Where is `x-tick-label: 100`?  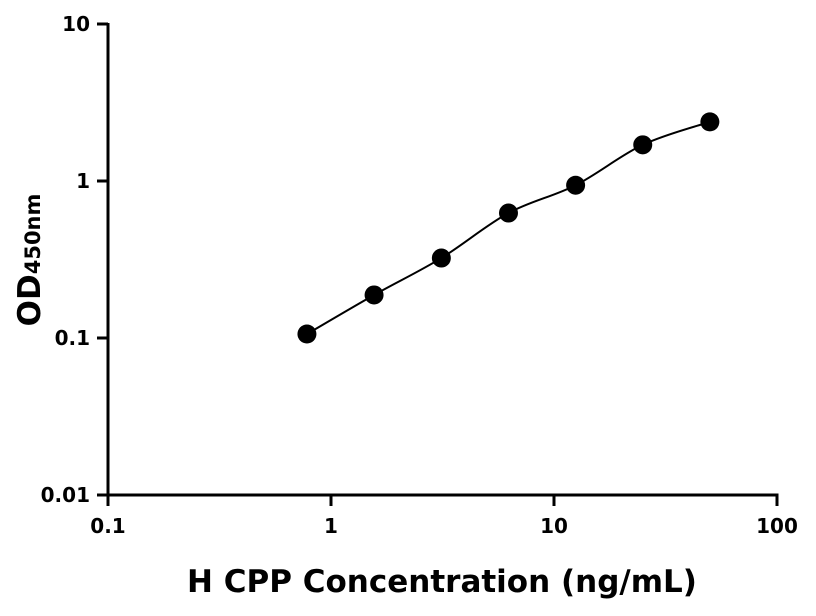
x-tick-label: 100 is located at coordinates (777, 526).